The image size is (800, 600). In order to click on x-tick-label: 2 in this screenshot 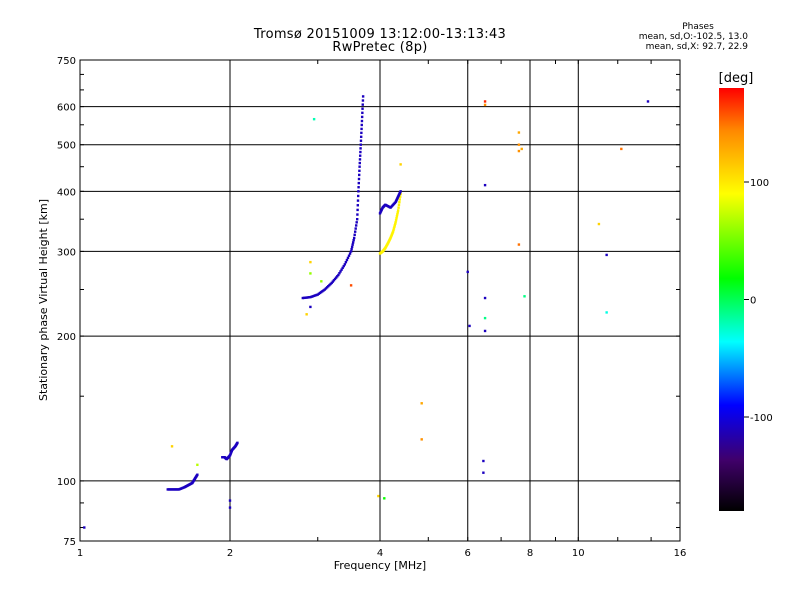, I will do `click(230, 553)`.